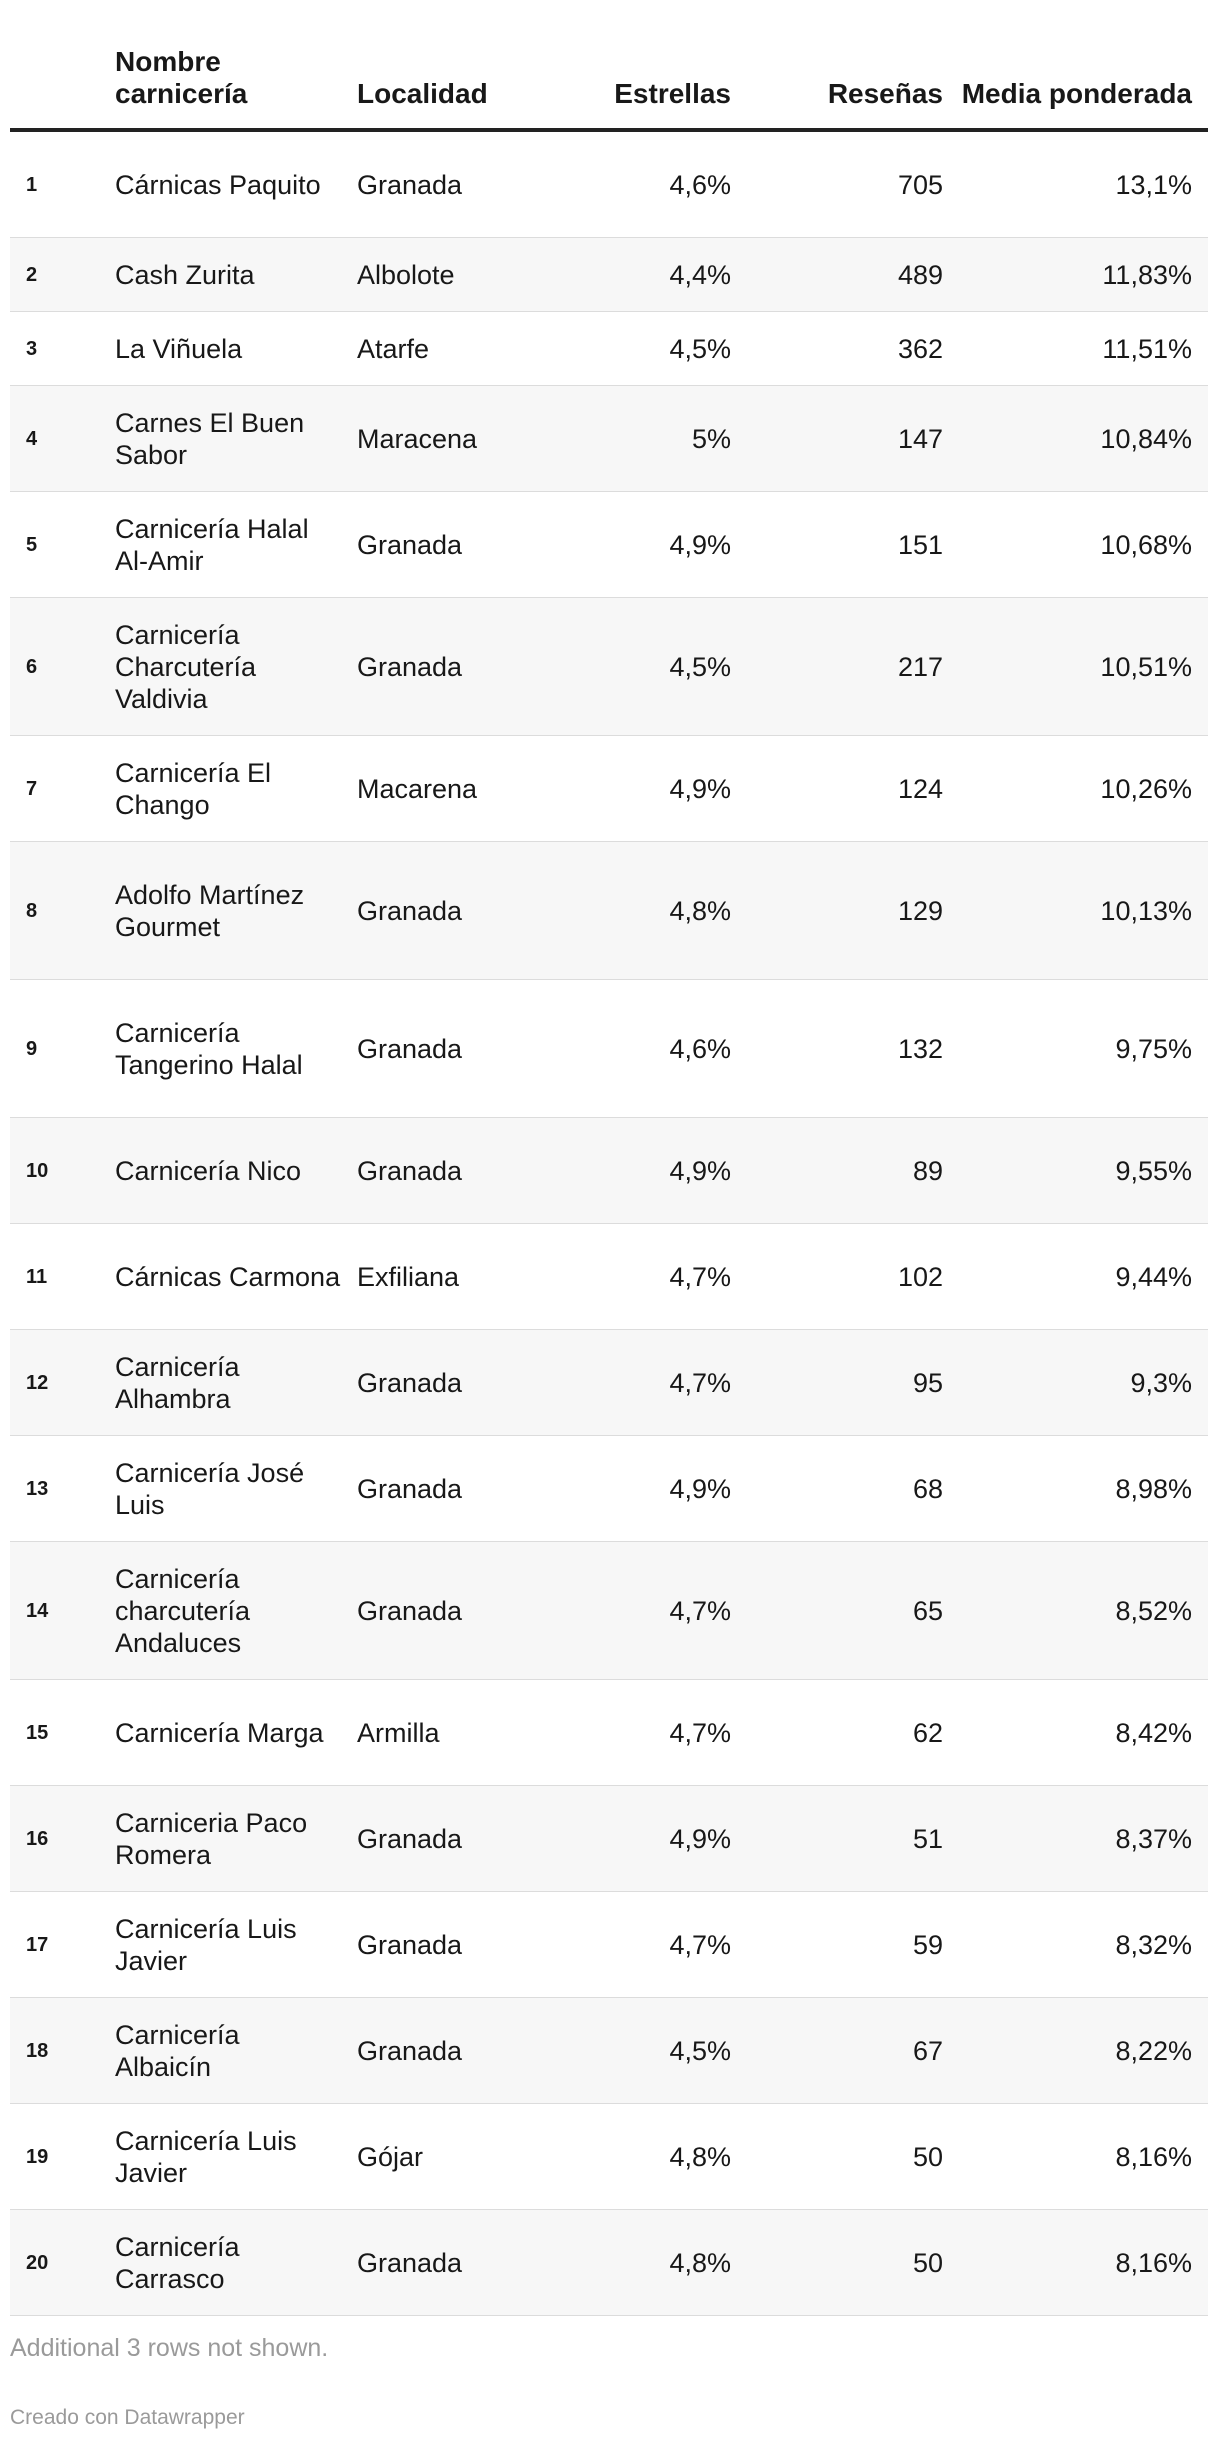  What do you see at coordinates (647, 274) in the screenshot?
I see `stars-cell: 4,4%` at bounding box center [647, 274].